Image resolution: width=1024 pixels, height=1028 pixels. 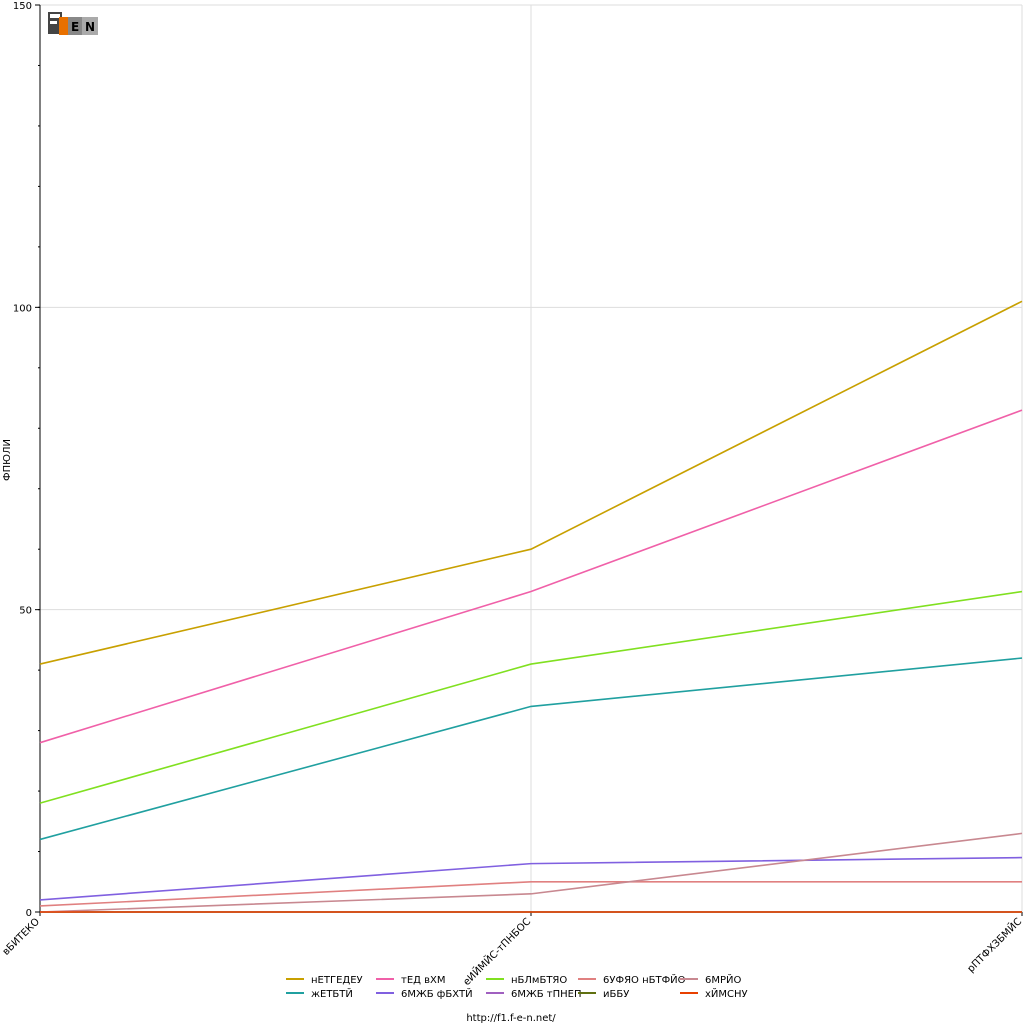 What do you see at coordinates (7, 460) in the screenshot?
I see `y-axis-title: ФПЮЛИ` at bounding box center [7, 460].